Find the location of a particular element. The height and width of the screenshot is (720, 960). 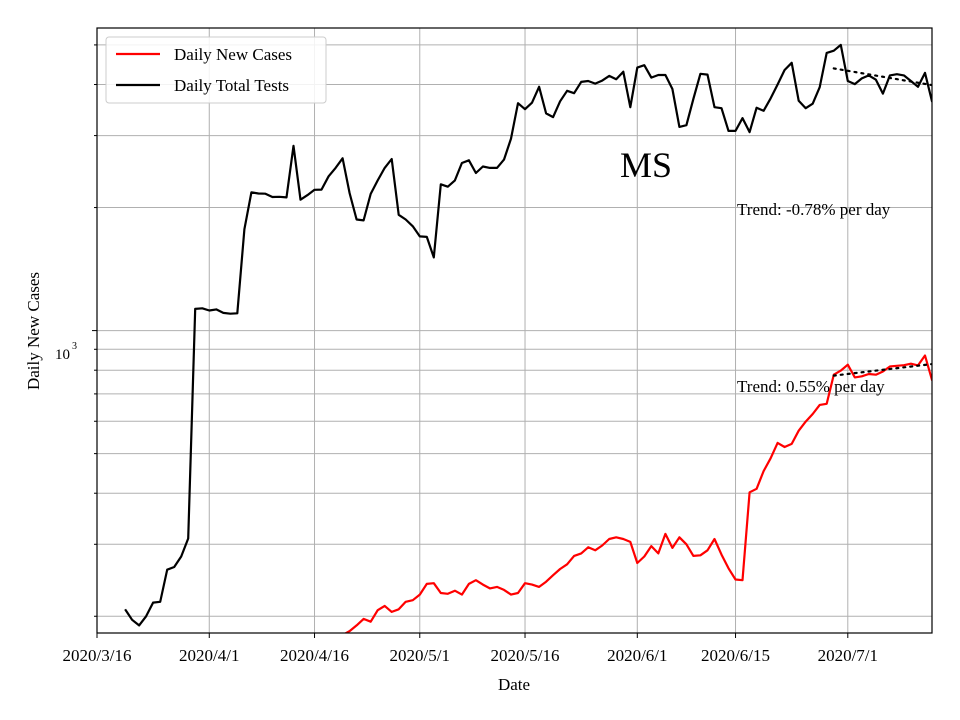

y-major-tick-label: 10 3 is located at coordinates (66, 352).